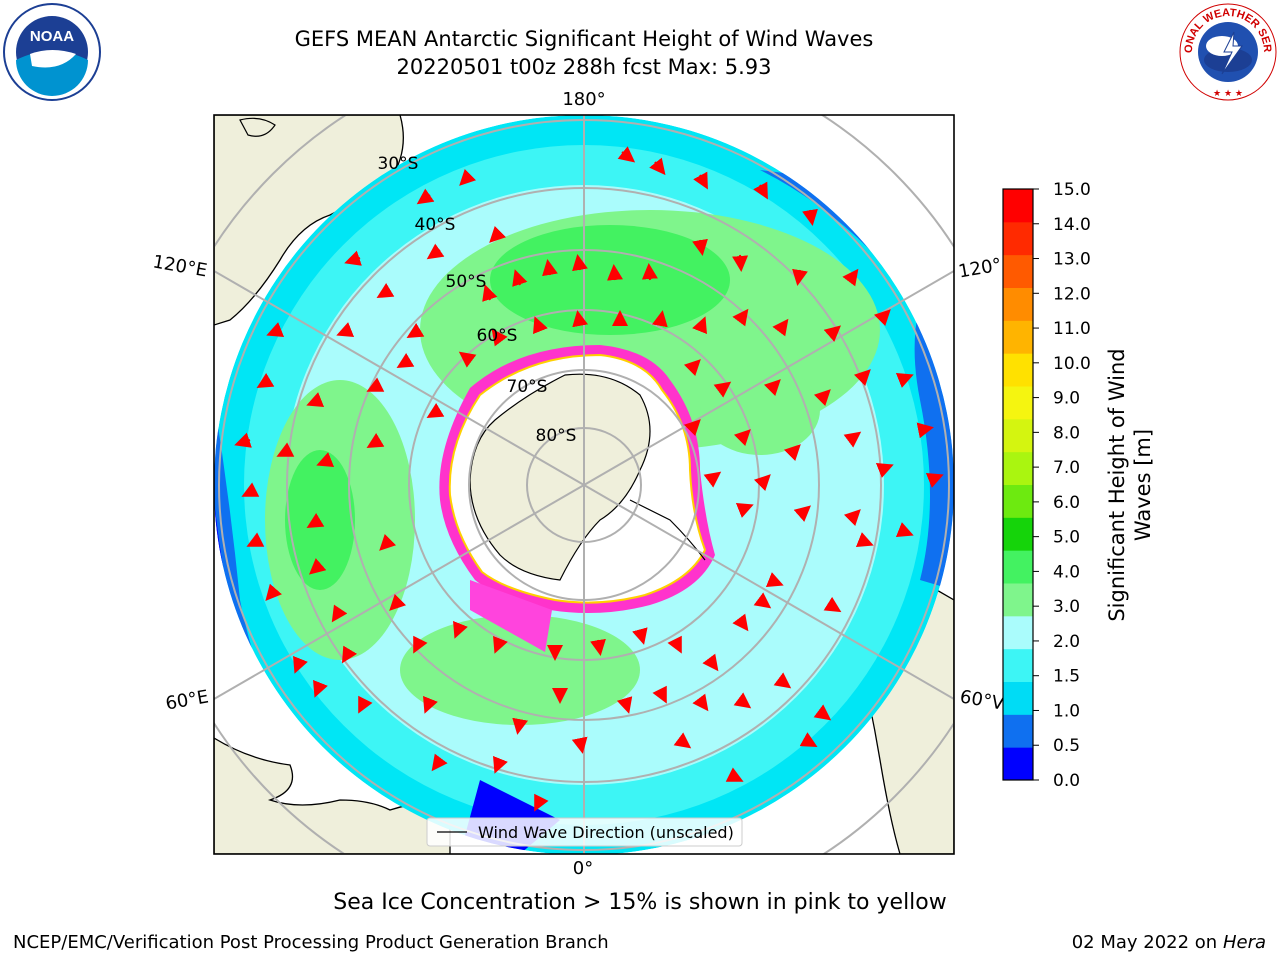  I want to click on lat-label-50: 50°S, so click(466, 282).